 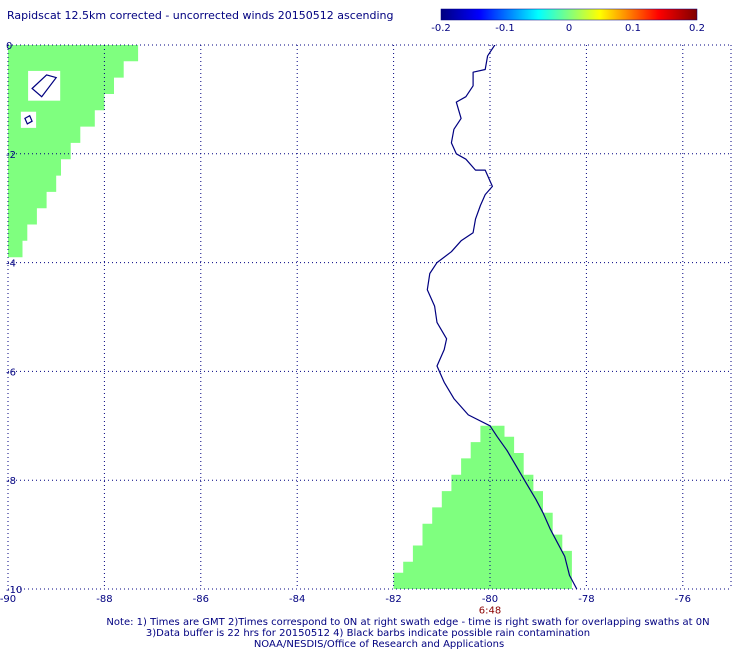 What do you see at coordinates (104, 599) in the screenshot?
I see `x-tick-label: -88` at bounding box center [104, 599].